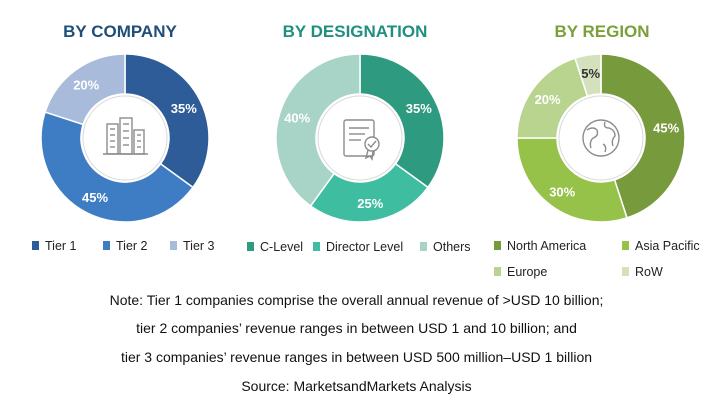 The width and height of the screenshot is (713, 405). I want to click on legend-item-tier-3: Tier 3, so click(192, 246).